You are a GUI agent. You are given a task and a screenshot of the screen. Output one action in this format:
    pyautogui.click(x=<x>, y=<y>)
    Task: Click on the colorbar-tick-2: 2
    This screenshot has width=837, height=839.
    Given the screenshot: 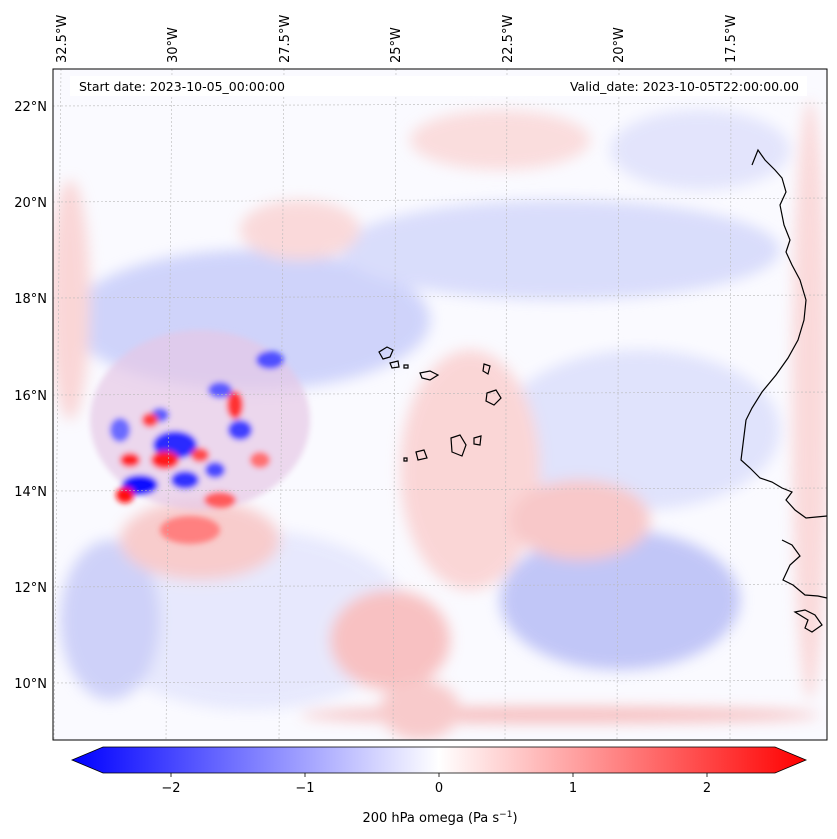 What is the action you would take?
    pyautogui.click(x=707, y=788)
    